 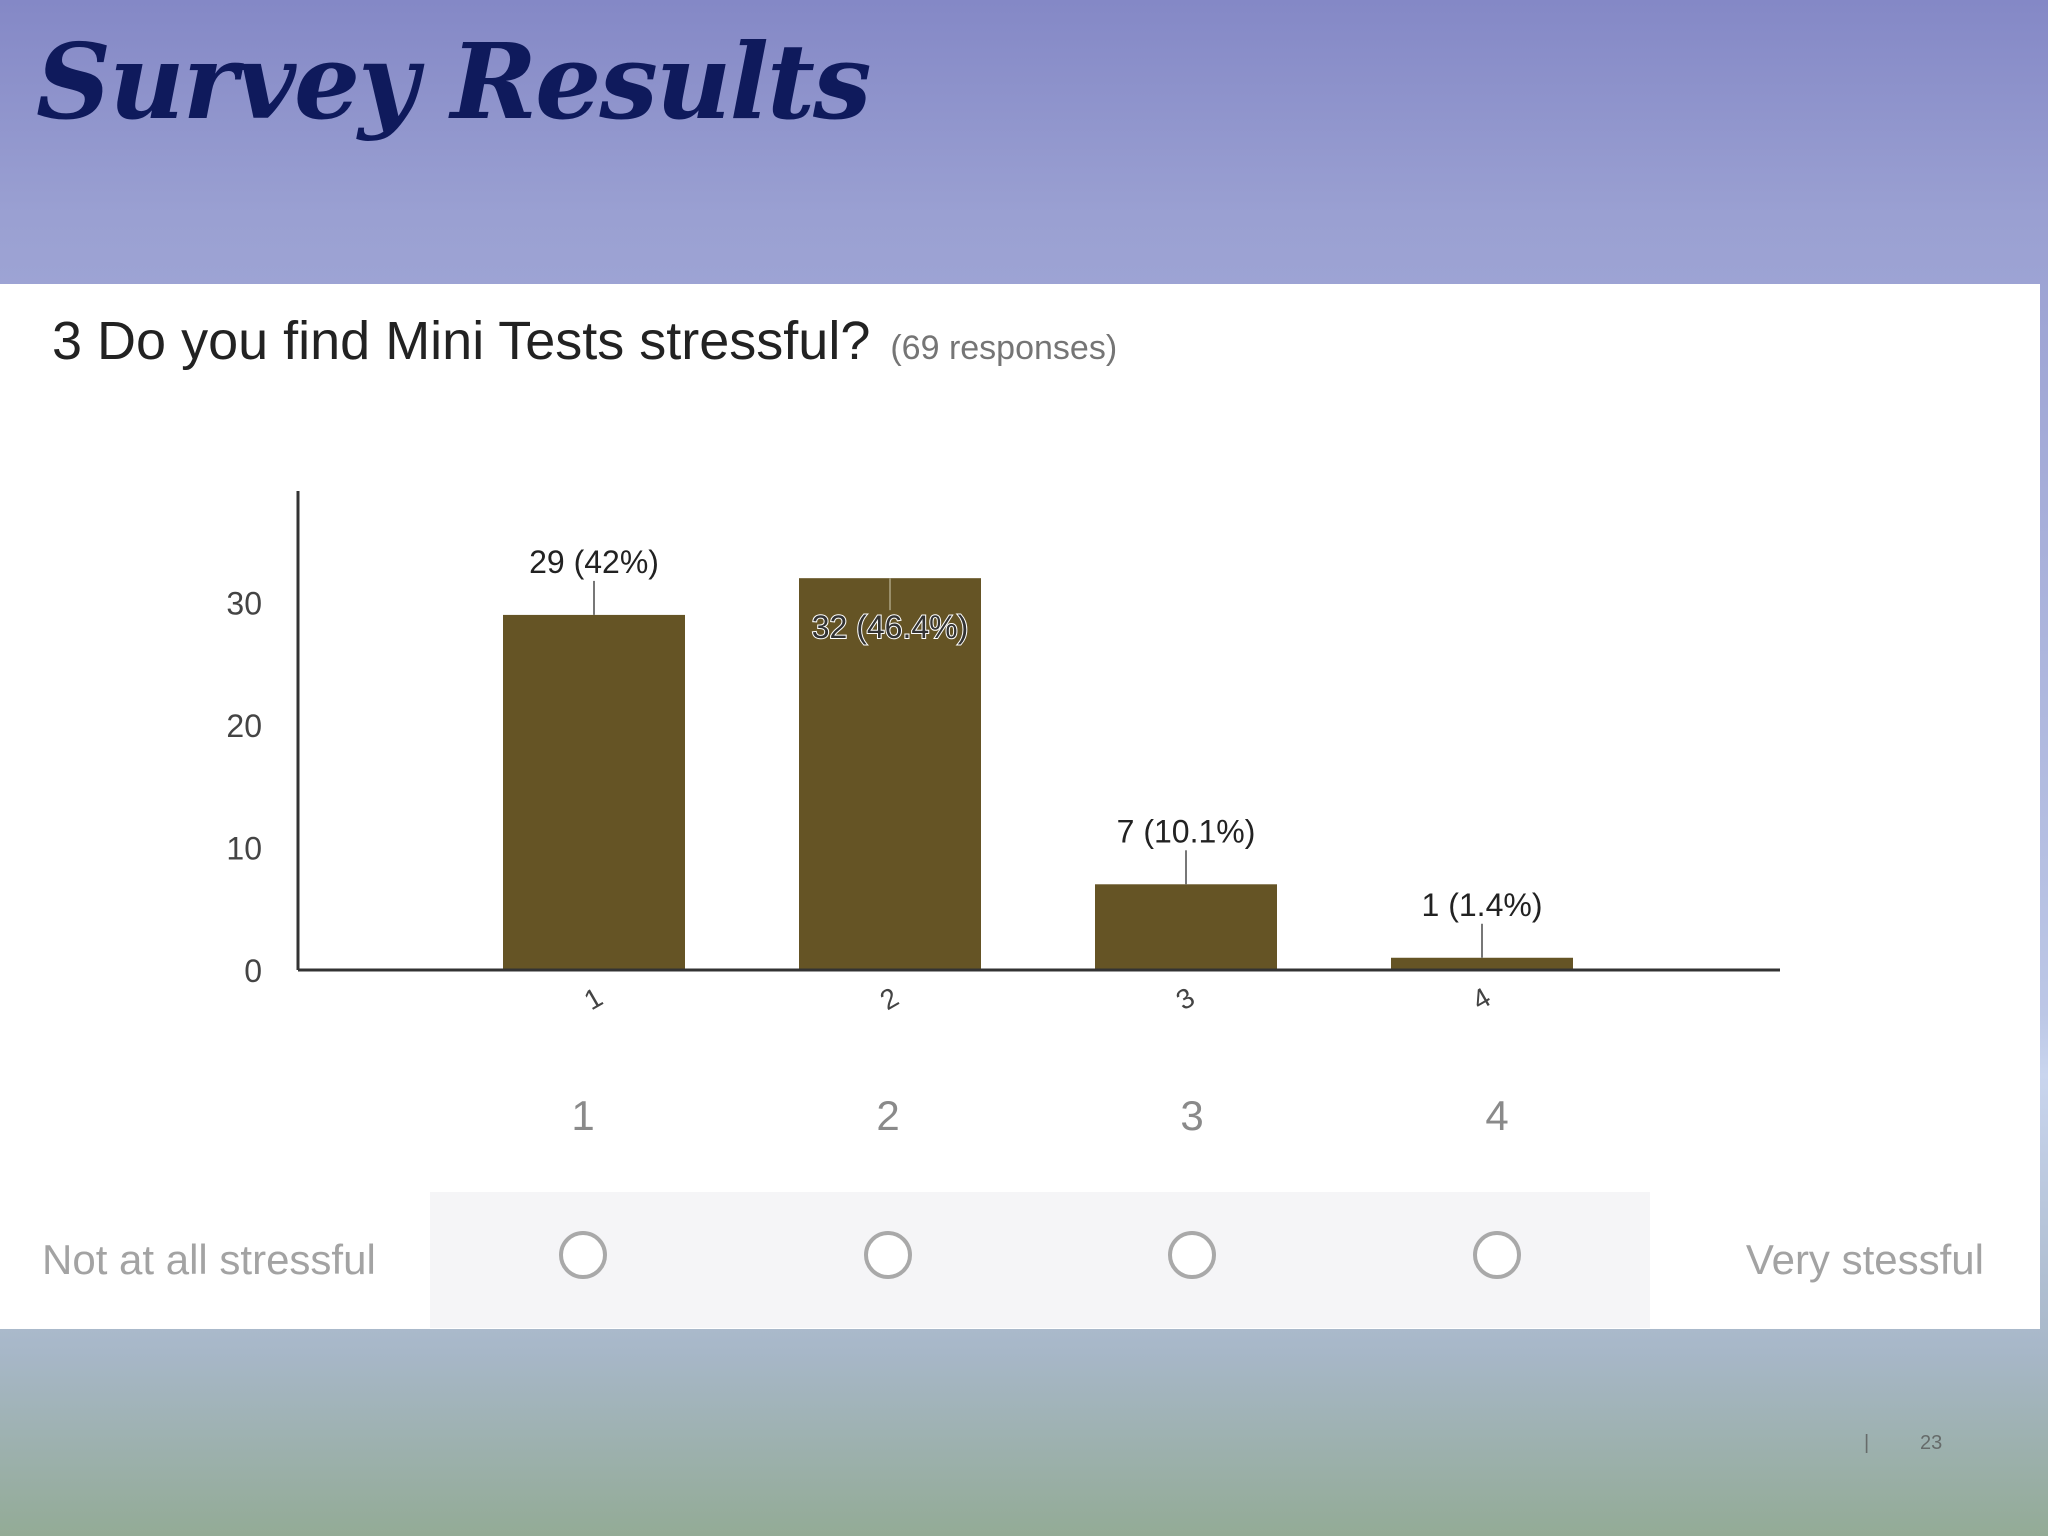 I want to click on x-tick-label: 1, so click(x=593, y=998).